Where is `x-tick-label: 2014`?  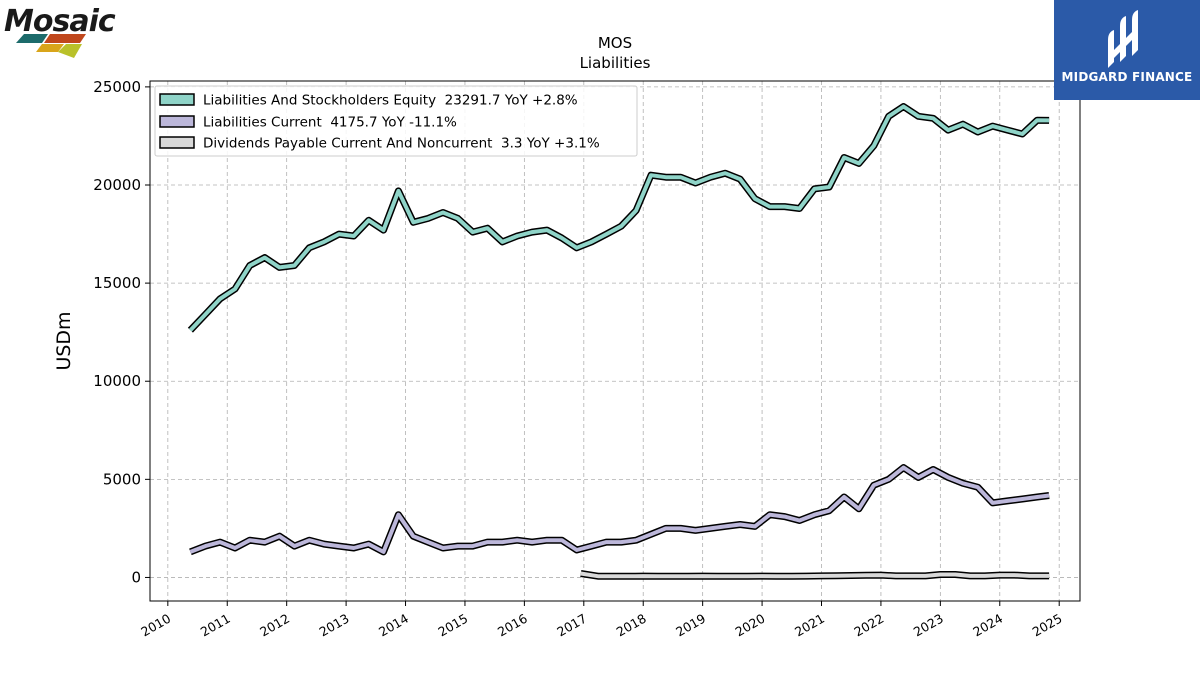
x-tick-label: 2014 is located at coordinates (393, 625).